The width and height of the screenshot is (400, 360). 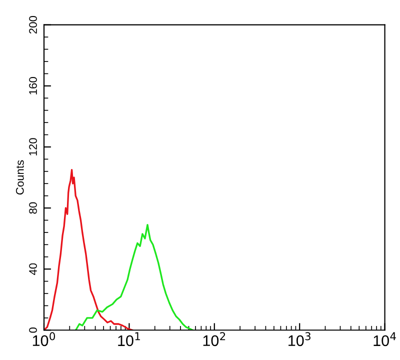 What do you see at coordinates (214, 339) in the screenshot?
I see `x-tick-label: 10$^{2}$` at bounding box center [214, 339].